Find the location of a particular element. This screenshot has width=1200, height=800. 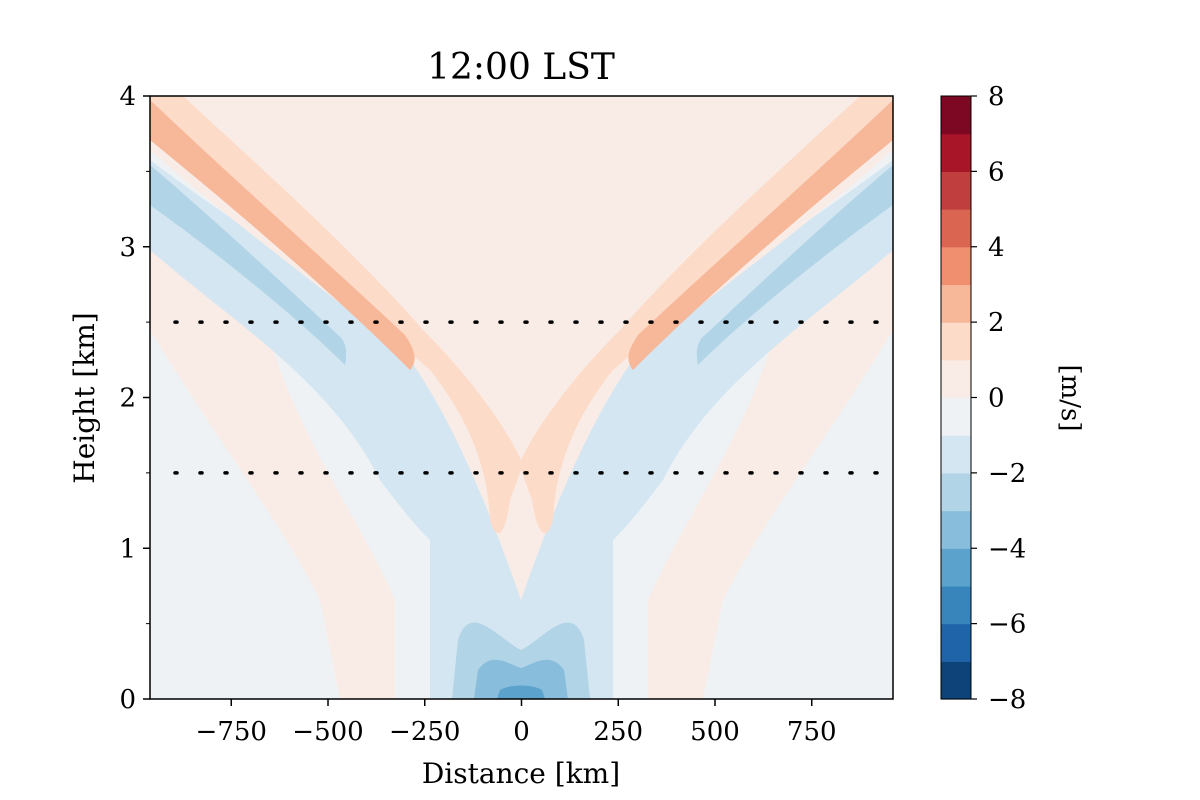

x-tick-label: 250 is located at coordinates (618, 732).